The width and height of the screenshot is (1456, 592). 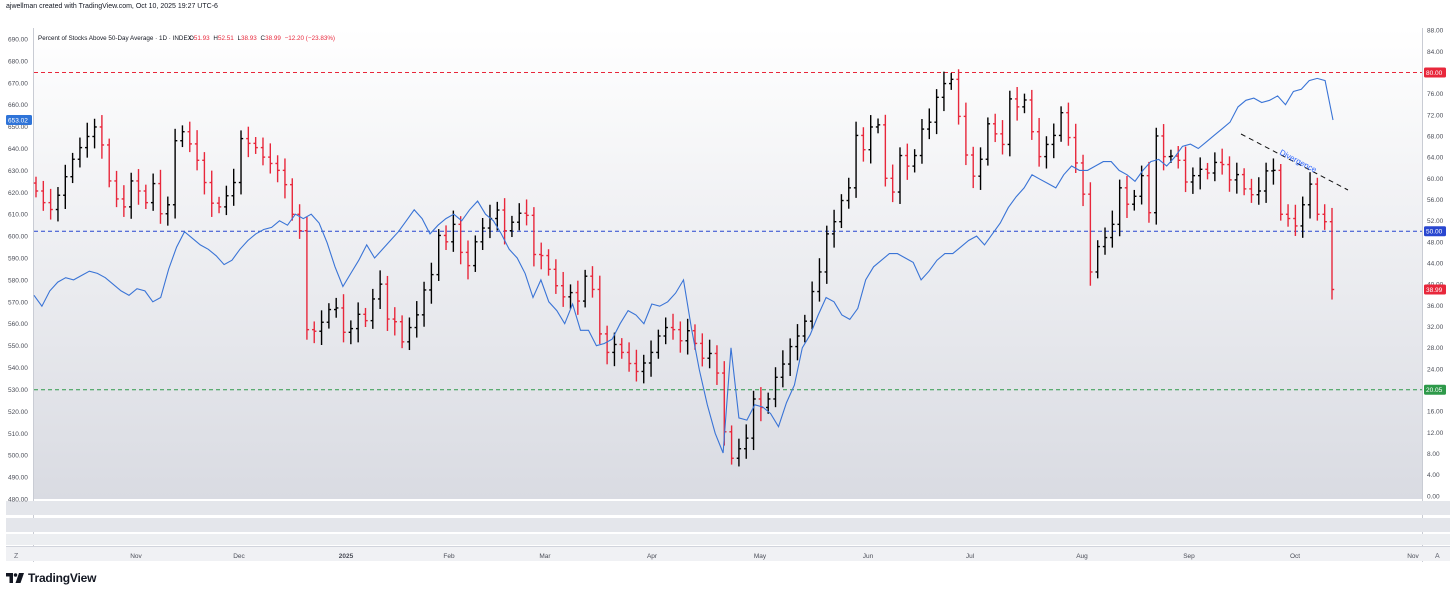 What do you see at coordinates (273, 38) in the screenshot?
I see `legend-c-value: 38.99` at bounding box center [273, 38].